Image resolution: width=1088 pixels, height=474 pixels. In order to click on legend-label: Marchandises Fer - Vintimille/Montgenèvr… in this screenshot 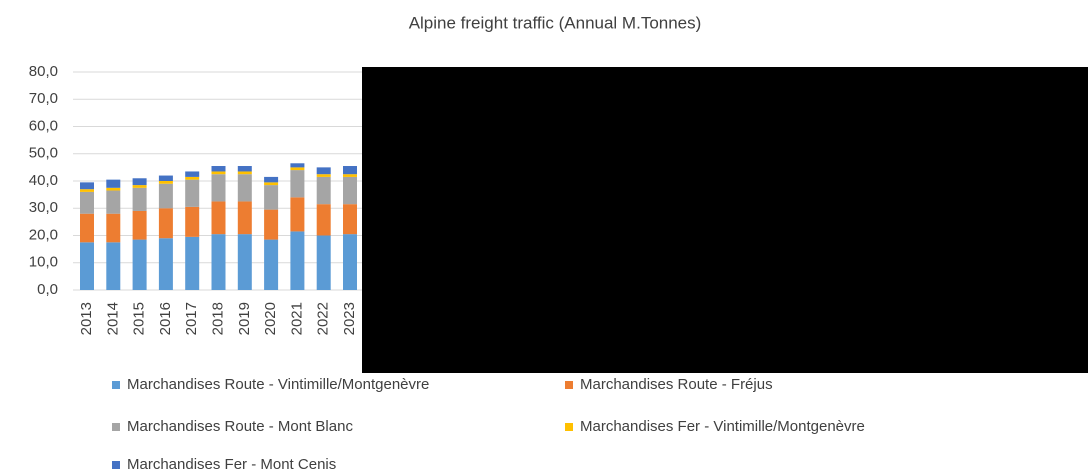, I will do `click(722, 426)`.